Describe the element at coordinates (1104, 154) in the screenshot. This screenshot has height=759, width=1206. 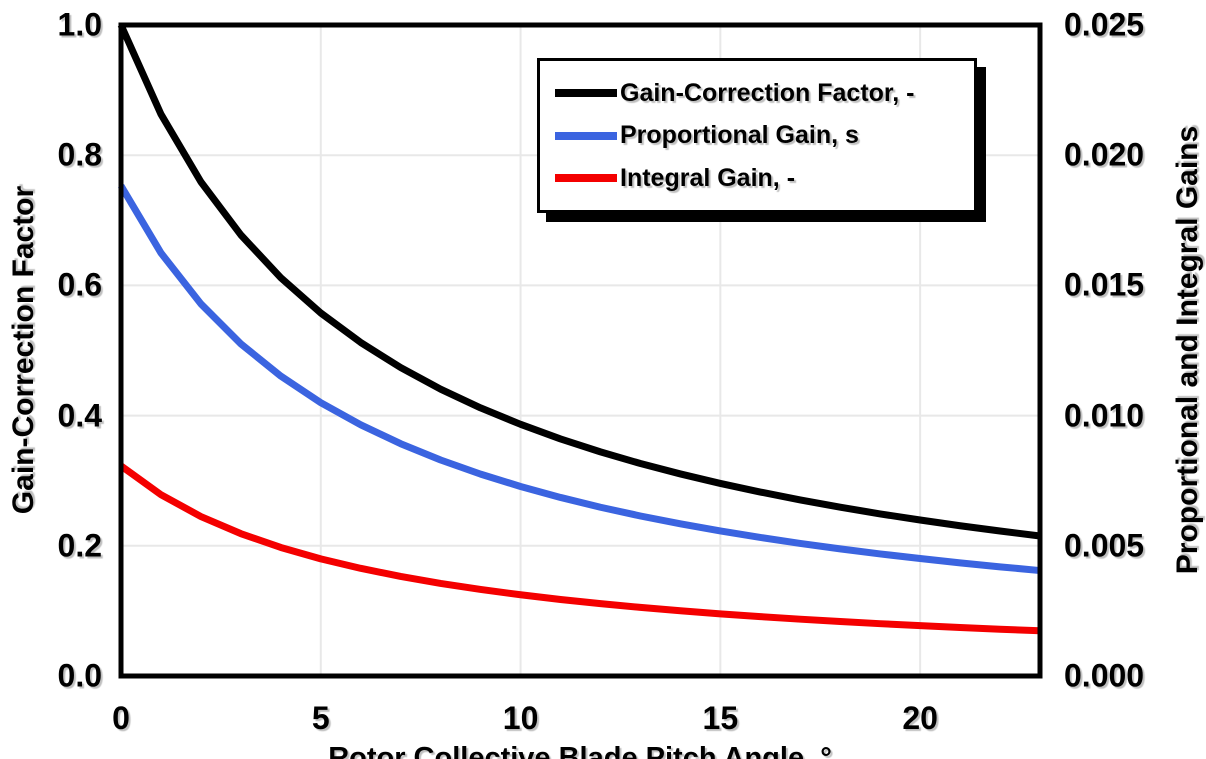
I see `y-right-tick-label: 0.020` at that location.